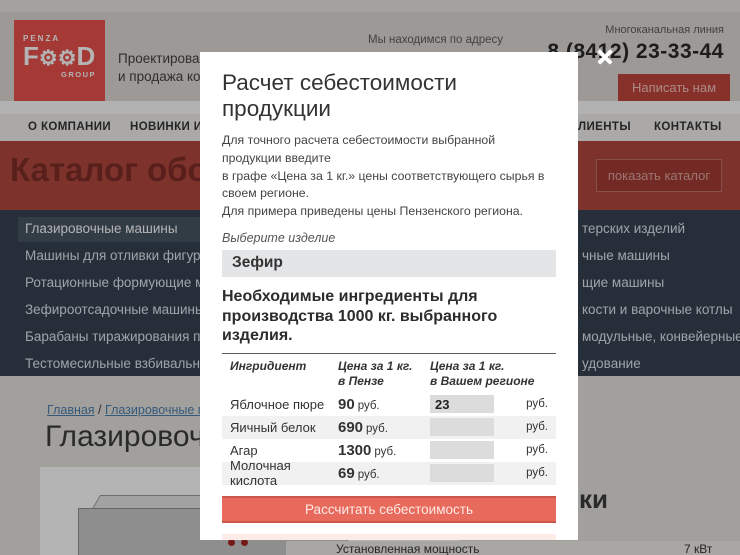 The height and width of the screenshot is (555, 740). I want to click on sidebar-item-glazing: Глазировочные машины, so click(109, 229).